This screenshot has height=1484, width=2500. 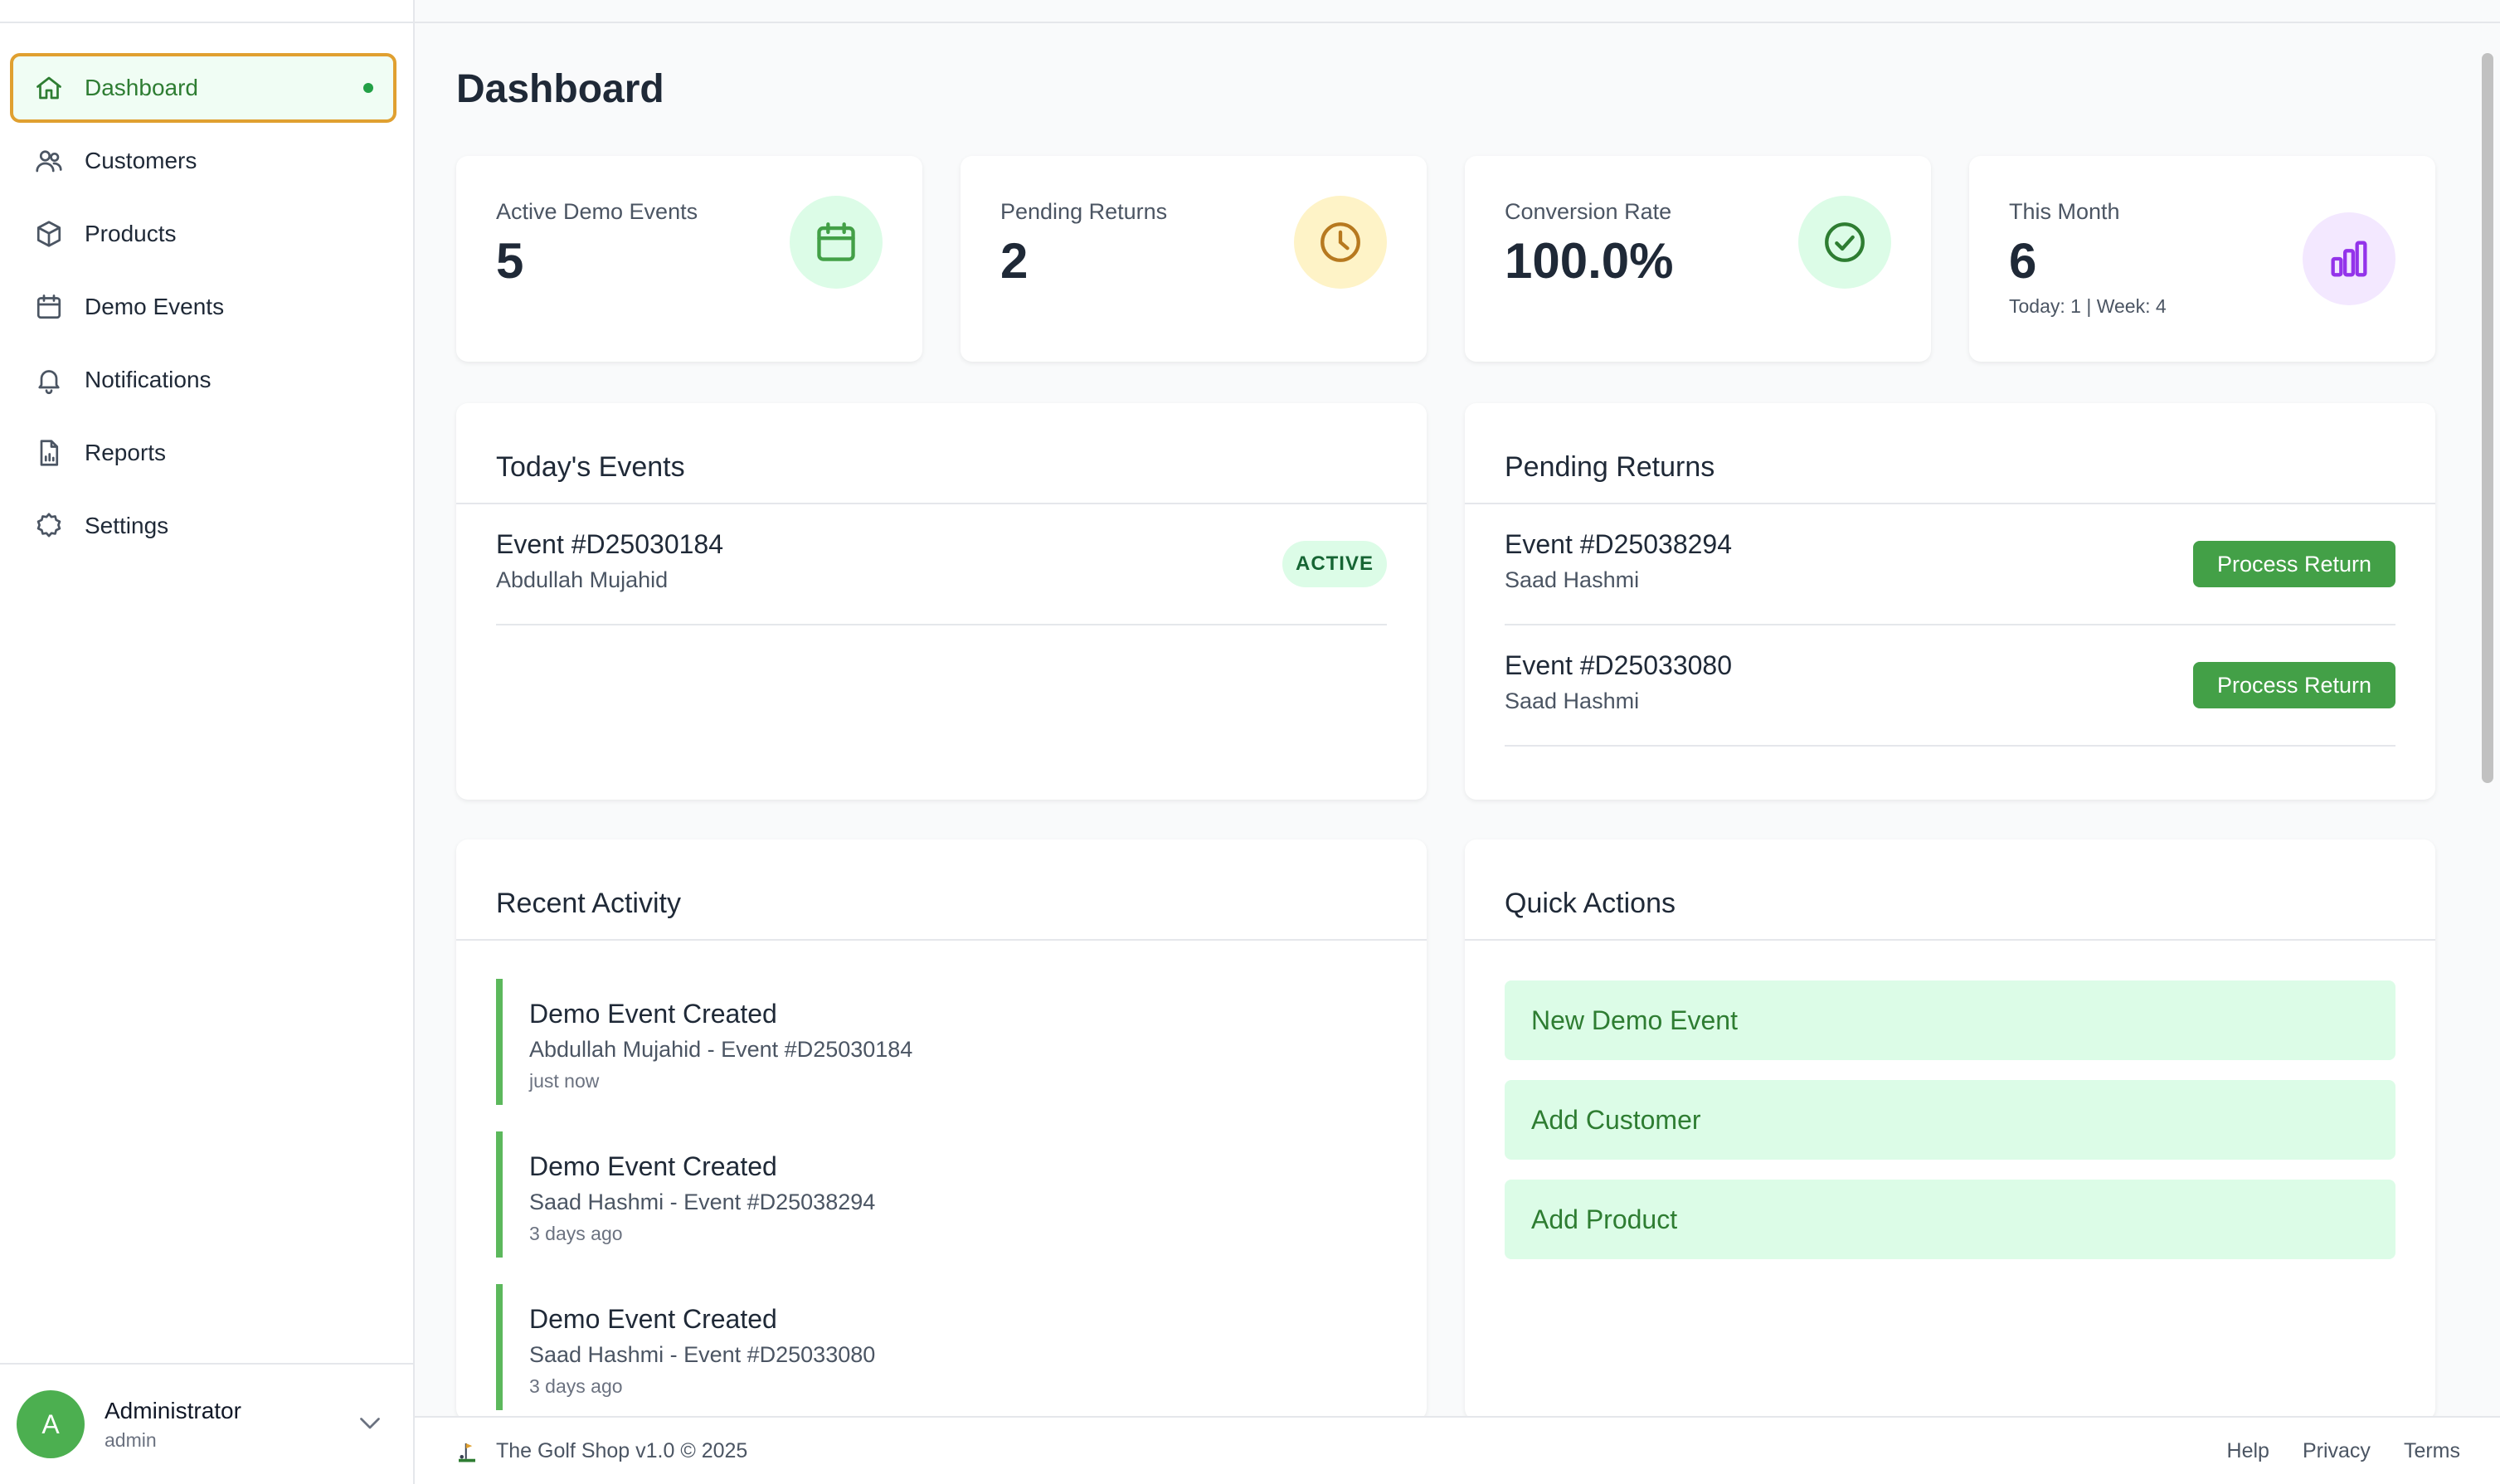 I want to click on activity-detail: Saad Hashmi - Event #D25038294, so click(x=702, y=1202).